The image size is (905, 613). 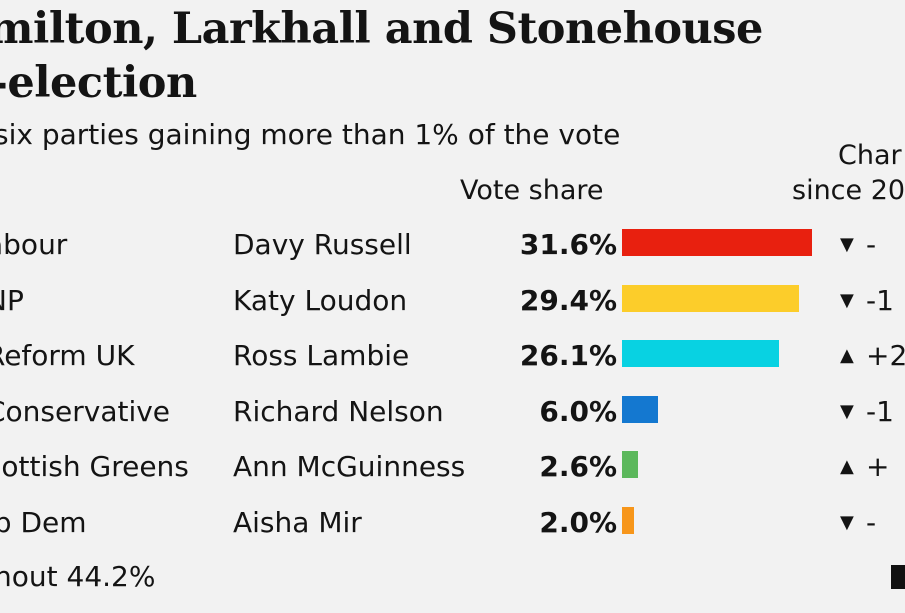 I want to click on result-row: Conservative Richard Nelson 6.0% ▼ -1, so click(x=452, y=422).